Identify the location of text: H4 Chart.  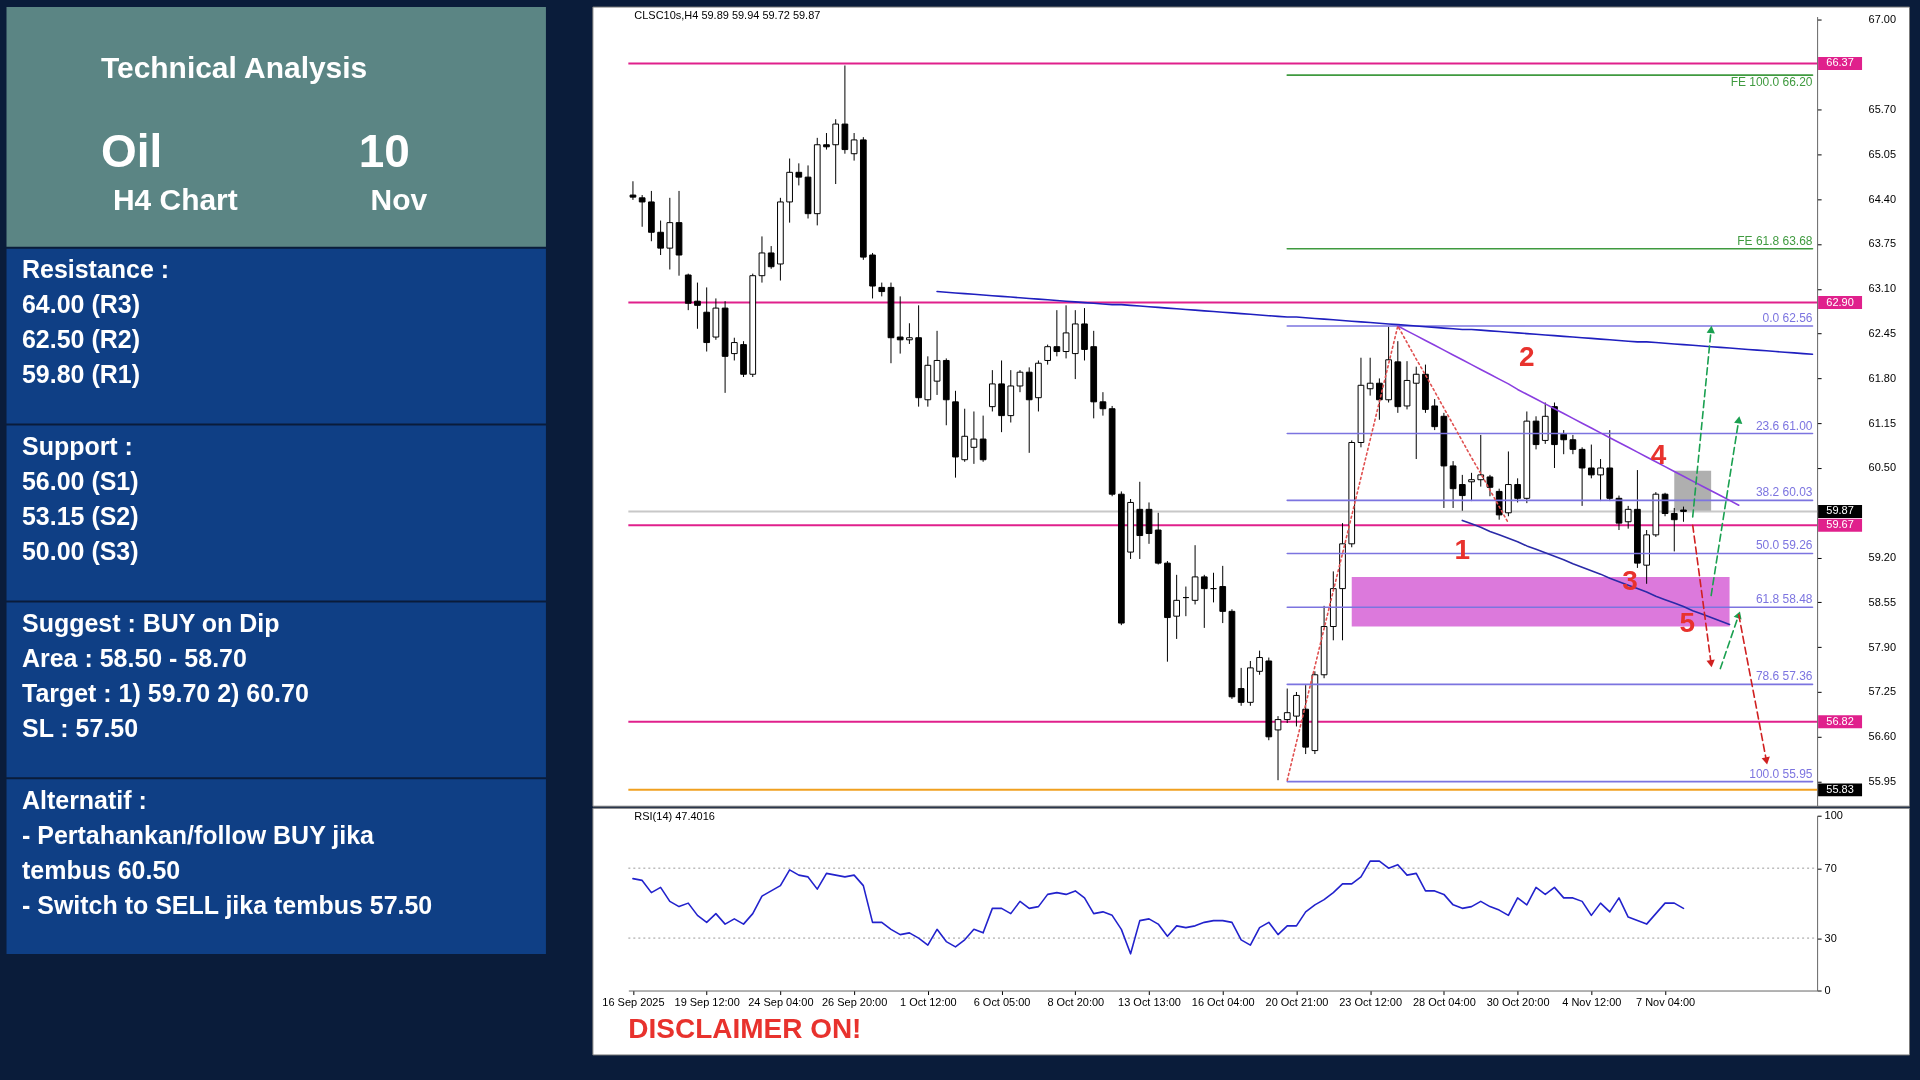
(175, 200).